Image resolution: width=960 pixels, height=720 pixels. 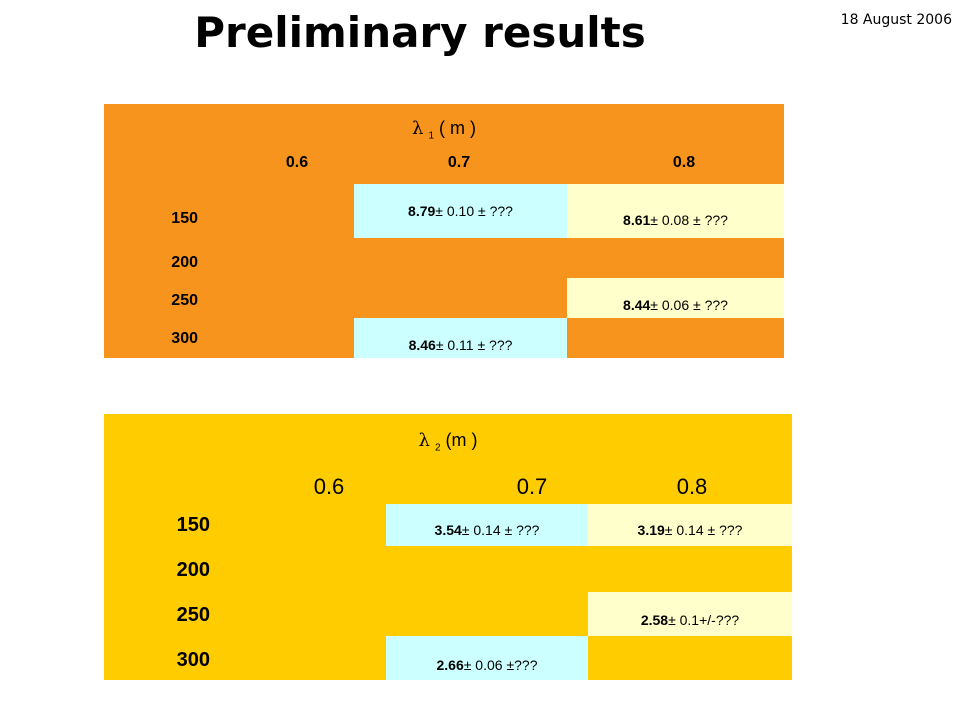 I want to click on result-cell: 2.58 ± 0.1+/-???, so click(x=690, y=614).